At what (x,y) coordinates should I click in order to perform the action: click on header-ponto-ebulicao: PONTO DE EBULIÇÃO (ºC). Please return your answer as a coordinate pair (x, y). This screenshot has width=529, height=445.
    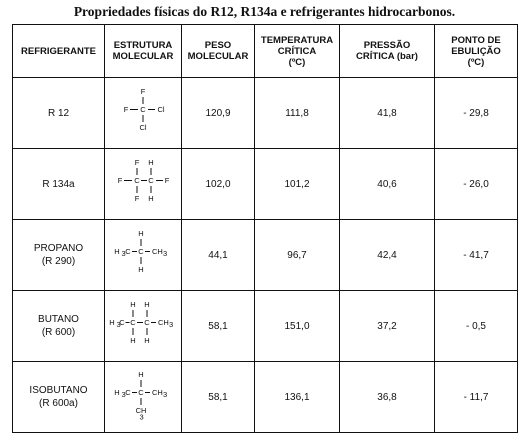
    Looking at the image, I should click on (476, 51).